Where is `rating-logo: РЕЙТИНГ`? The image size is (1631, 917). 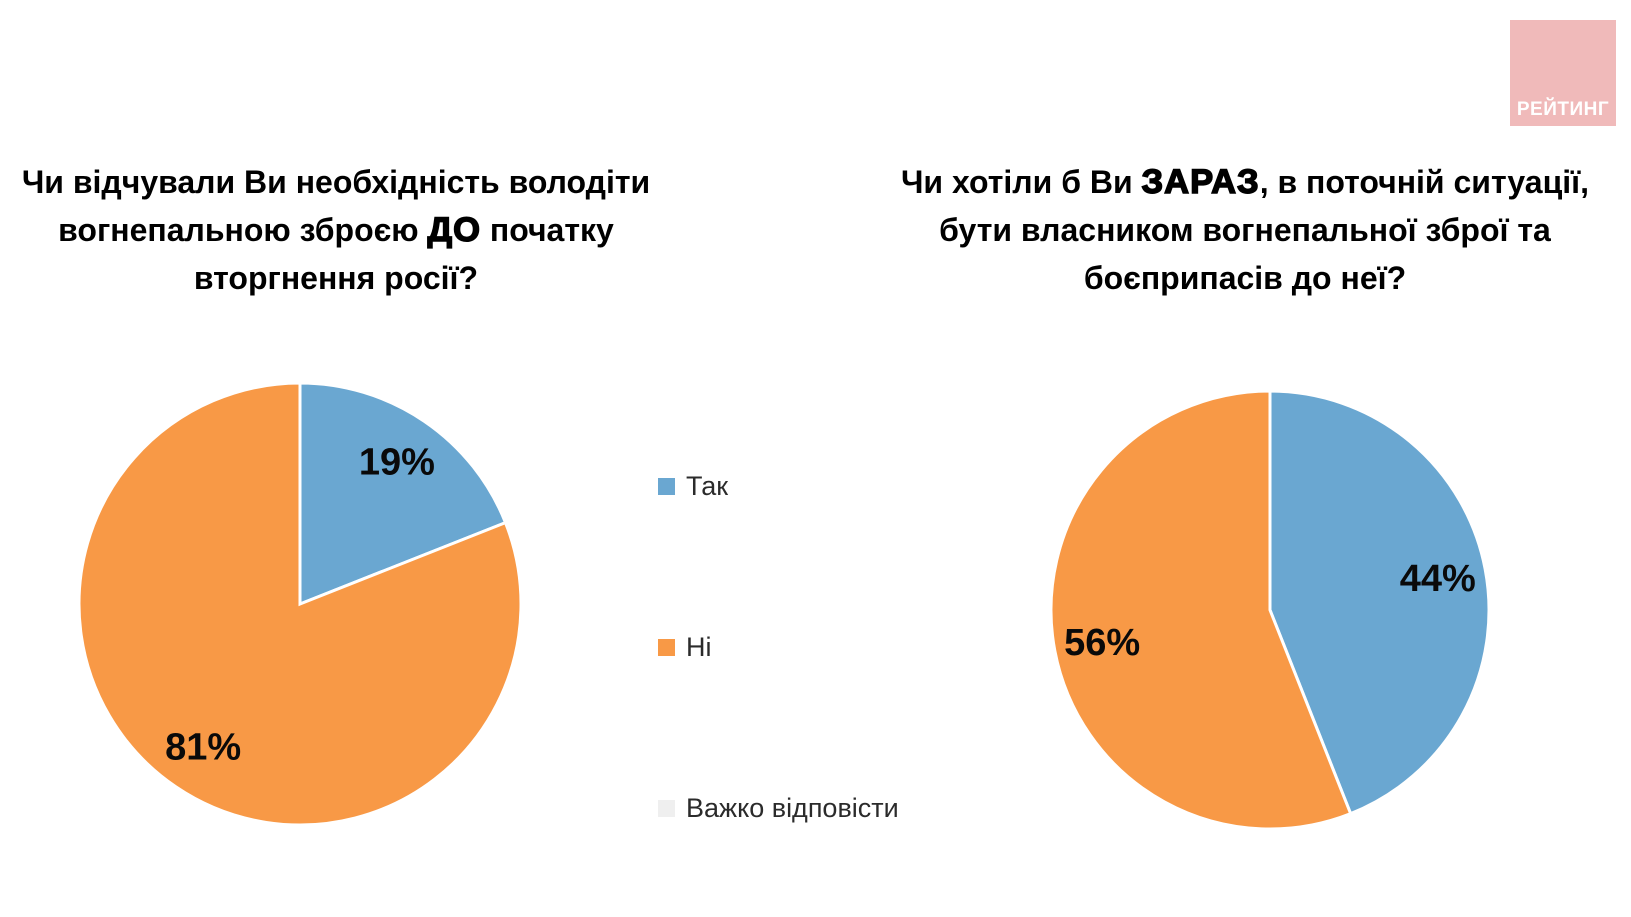
rating-logo: РЕЙТИНГ is located at coordinates (1563, 73).